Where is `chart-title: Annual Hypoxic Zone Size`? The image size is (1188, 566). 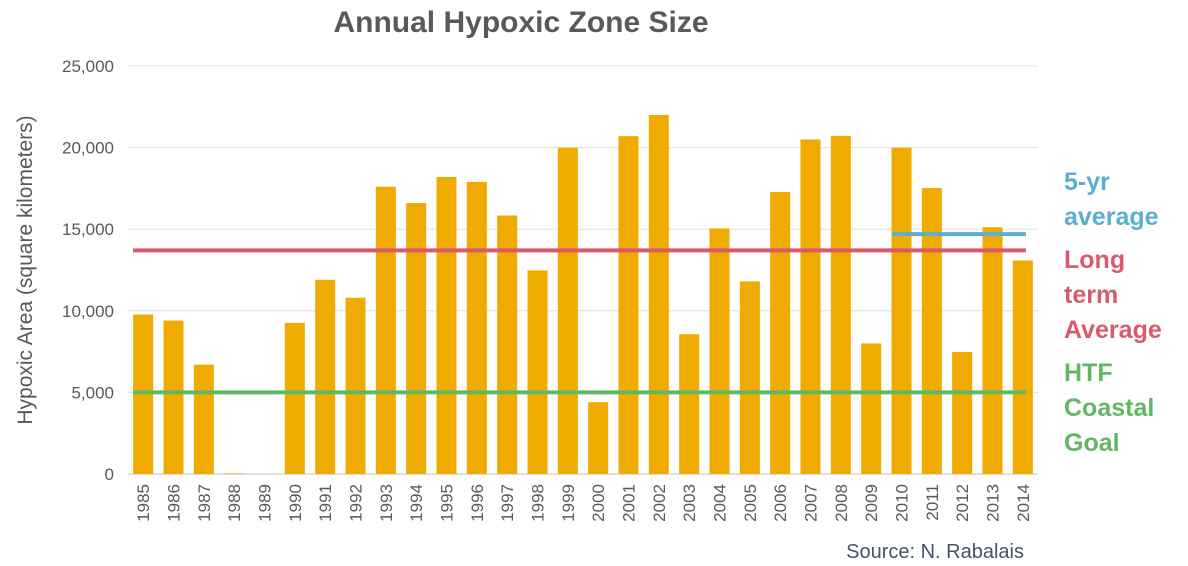 chart-title: Annual Hypoxic Zone Size is located at coordinates (520, 22).